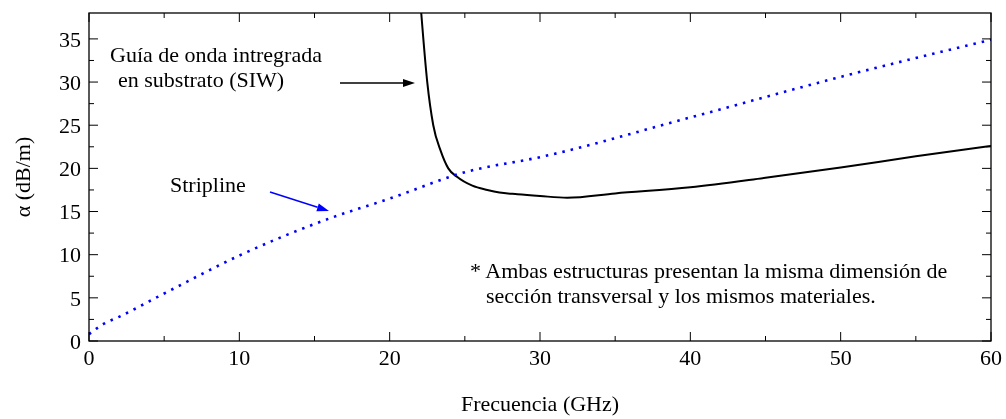 This screenshot has width=1006, height=419. What do you see at coordinates (70, 125) in the screenshot?
I see `y-tick-label: 25` at bounding box center [70, 125].